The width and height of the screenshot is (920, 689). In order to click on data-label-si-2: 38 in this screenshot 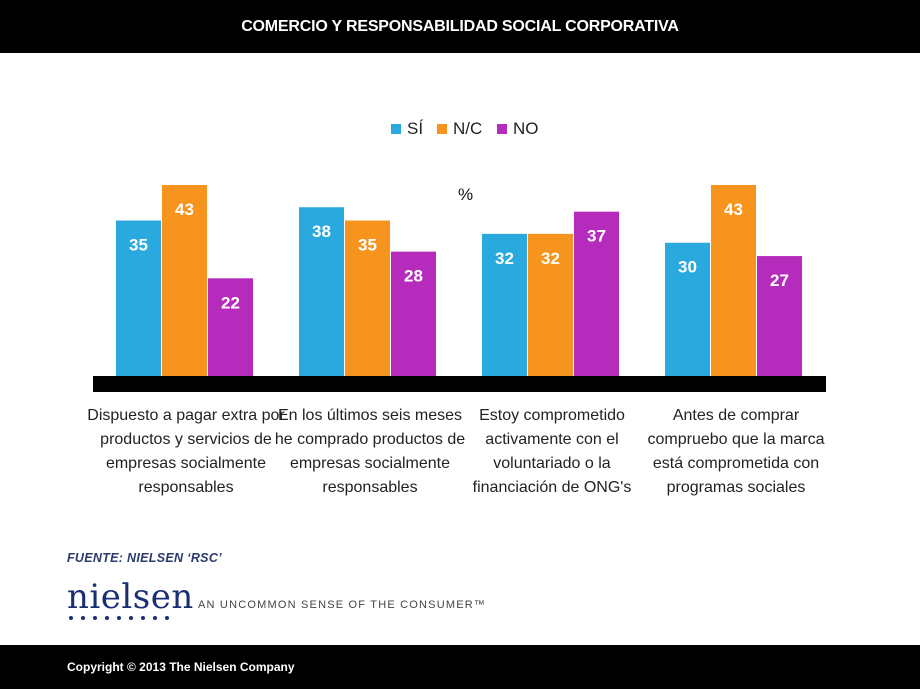, I will do `click(321, 231)`.